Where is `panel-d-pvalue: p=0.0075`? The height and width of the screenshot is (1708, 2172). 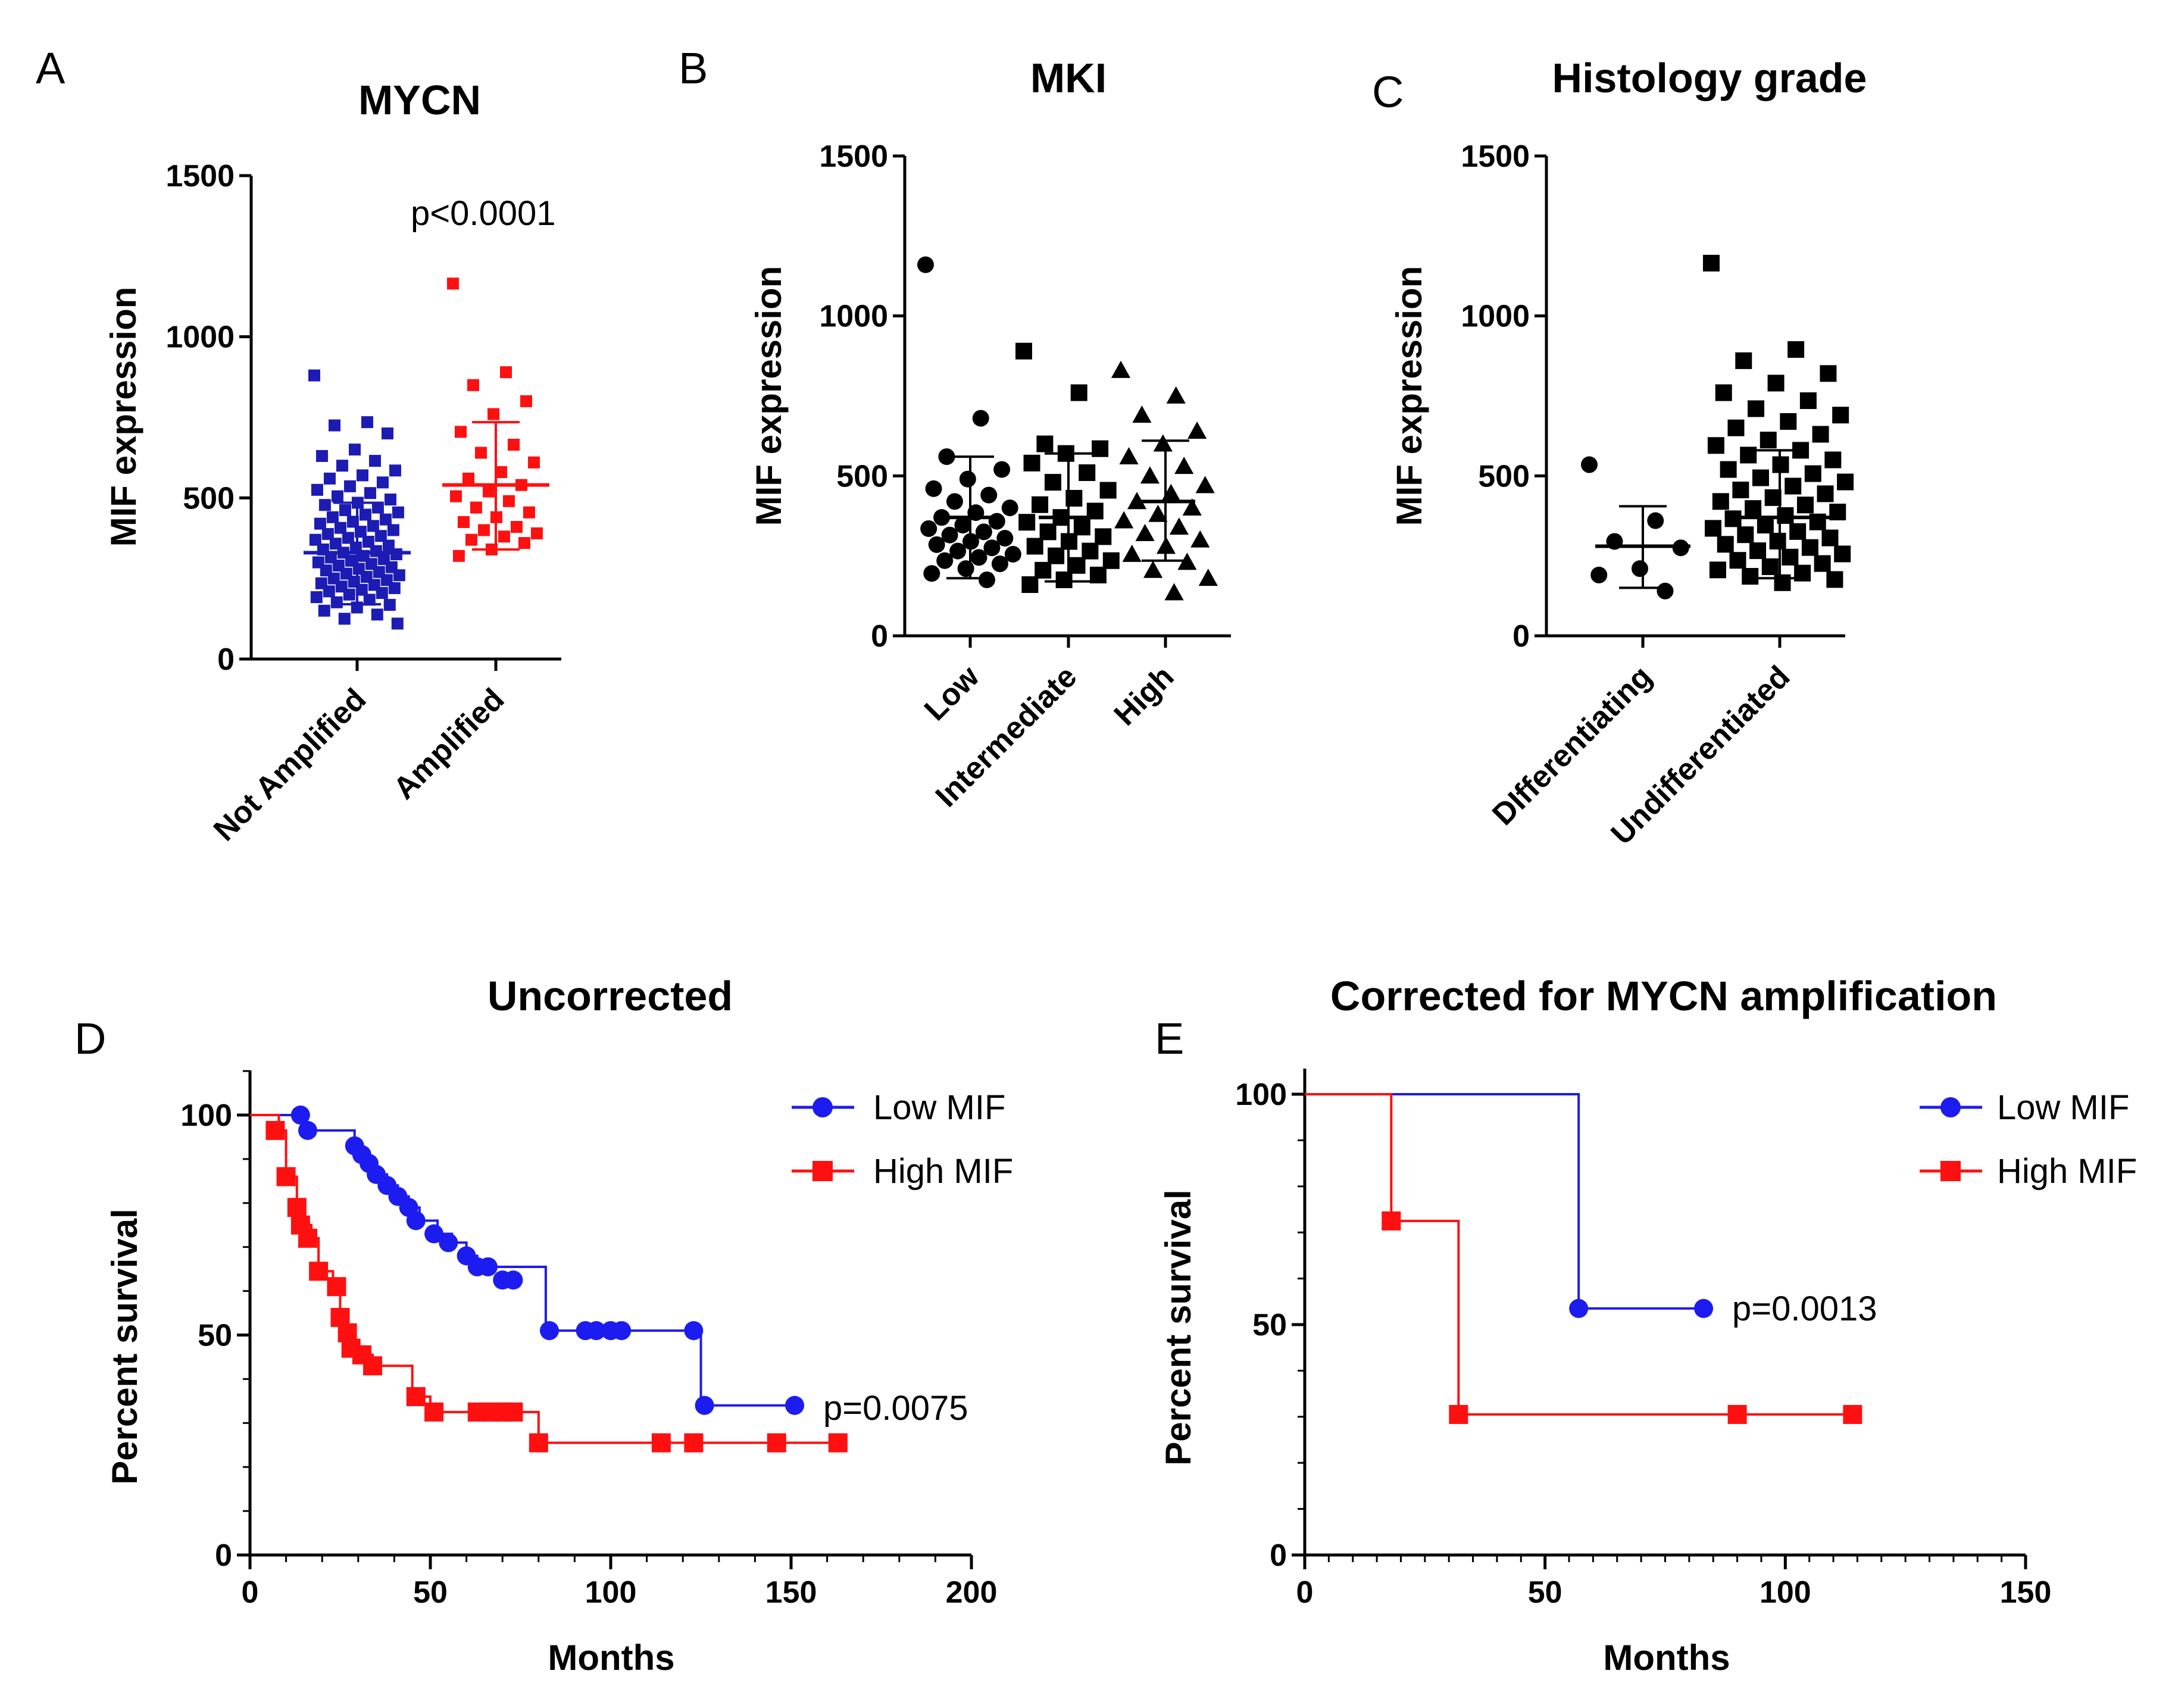 panel-d-pvalue: p=0.0075 is located at coordinates (896, 1408).